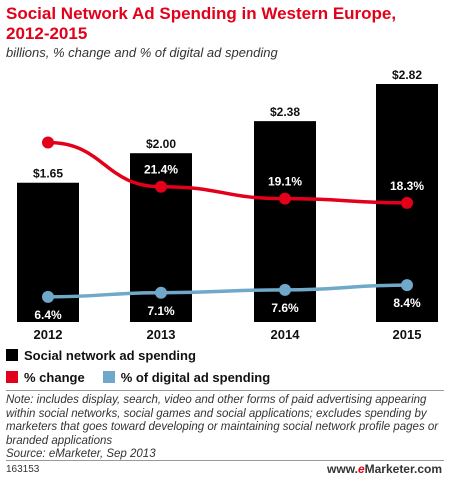 The image size is (450, 483). What do you see at coordinates (407, 303) in the screenshot?
I see `digital-label-2015: 8.4%` at bounding box center [407, 303].